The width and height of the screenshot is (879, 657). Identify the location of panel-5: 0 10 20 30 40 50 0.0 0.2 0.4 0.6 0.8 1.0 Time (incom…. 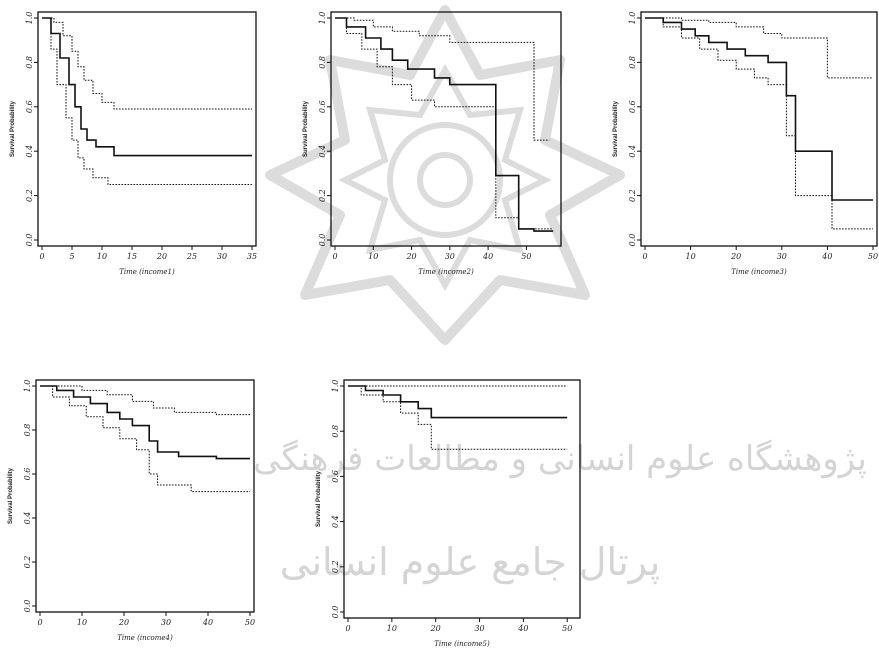
(448, 513).